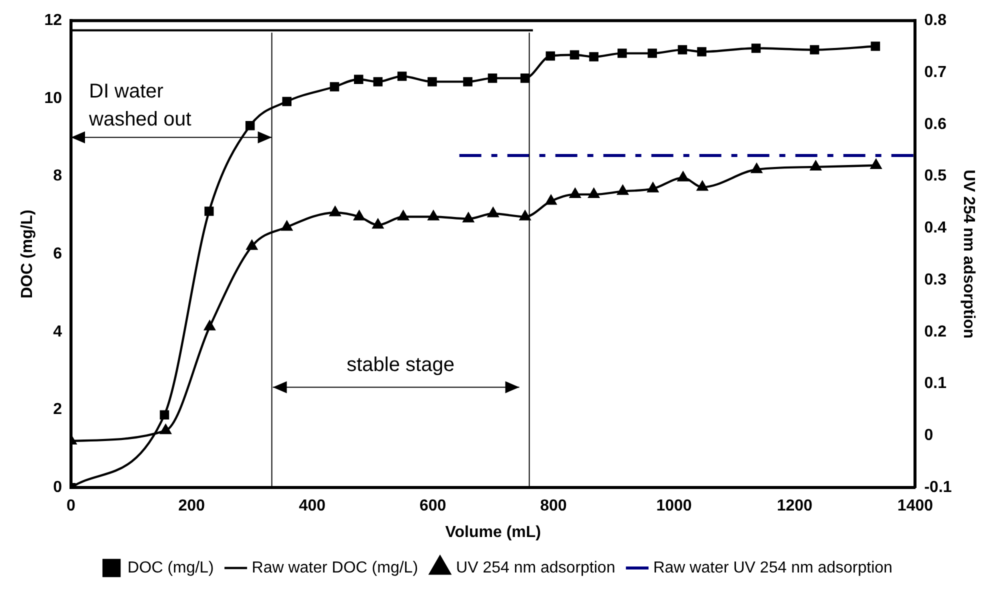 Image resolution: width=1000 pixels, height=596 pixels. Describe the element at coordinates (493, 532) in the screenshot. I see `x-axis-title: Volume (mL)` at that location.